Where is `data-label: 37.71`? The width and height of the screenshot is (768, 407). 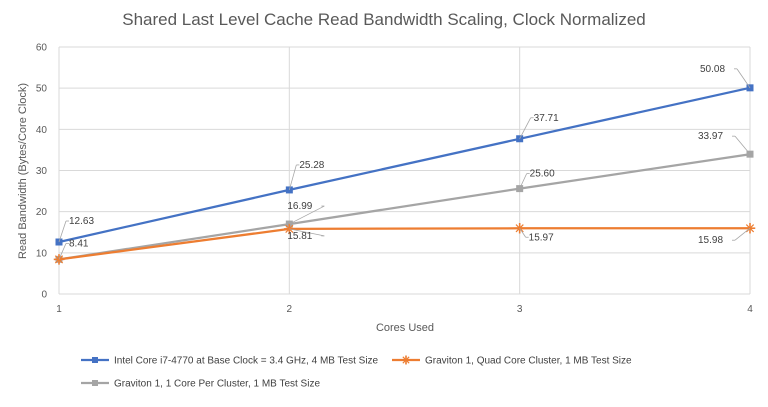
data-label: 37.71 is located at coordinates (546, 118).